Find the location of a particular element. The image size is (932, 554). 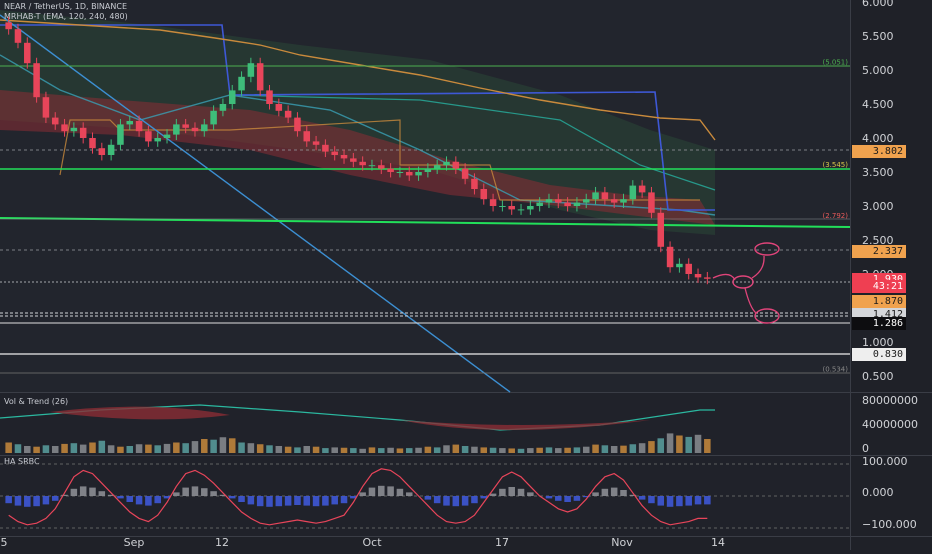

indicator-title: MRHAB-T (EMA, 120, 240, 480) is located at coordinates (66, 16).